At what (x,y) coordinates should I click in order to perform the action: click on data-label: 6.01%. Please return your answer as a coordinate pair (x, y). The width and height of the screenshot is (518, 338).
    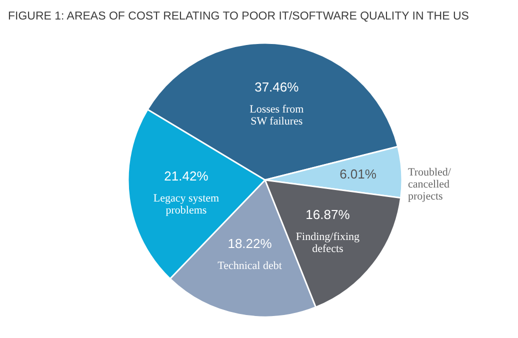
    Looking at the image, I should click on (358, 174).